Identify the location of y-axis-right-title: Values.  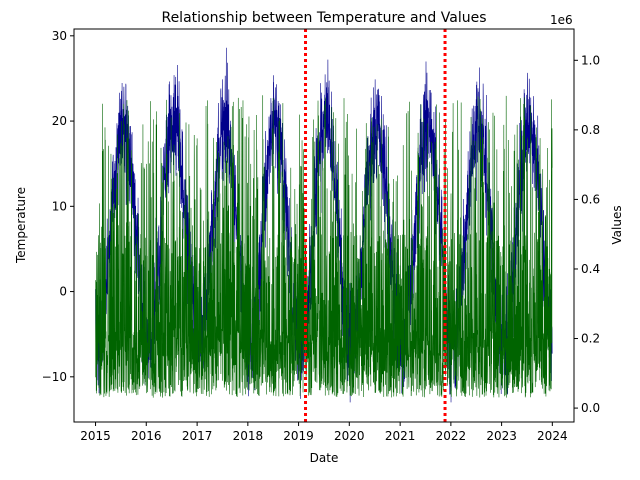
(617, 224).